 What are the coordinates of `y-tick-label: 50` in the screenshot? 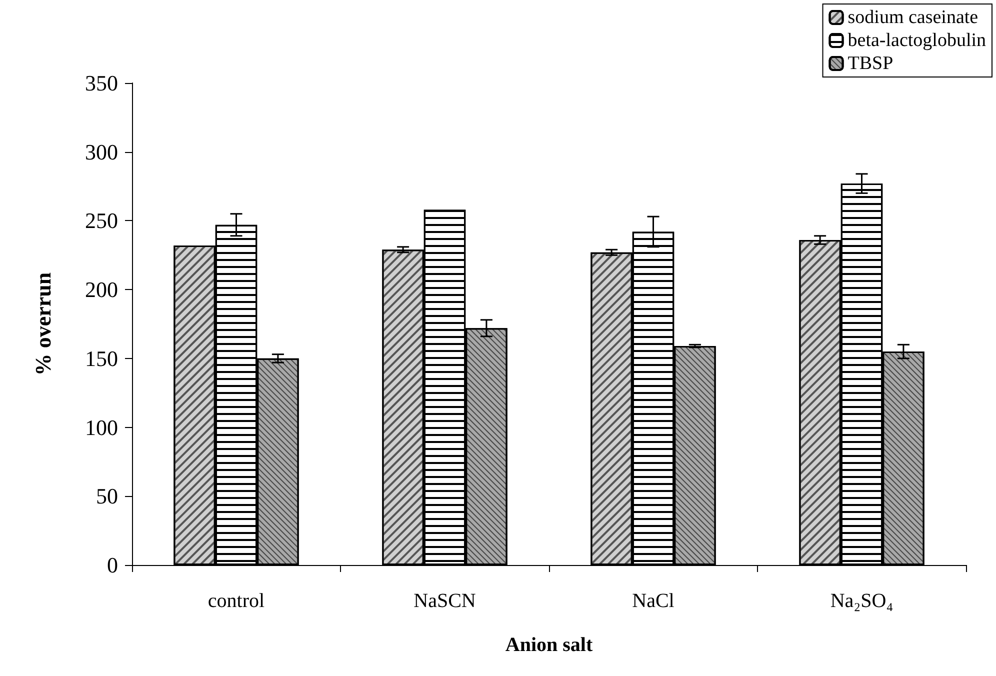 It's located at (107, 496).